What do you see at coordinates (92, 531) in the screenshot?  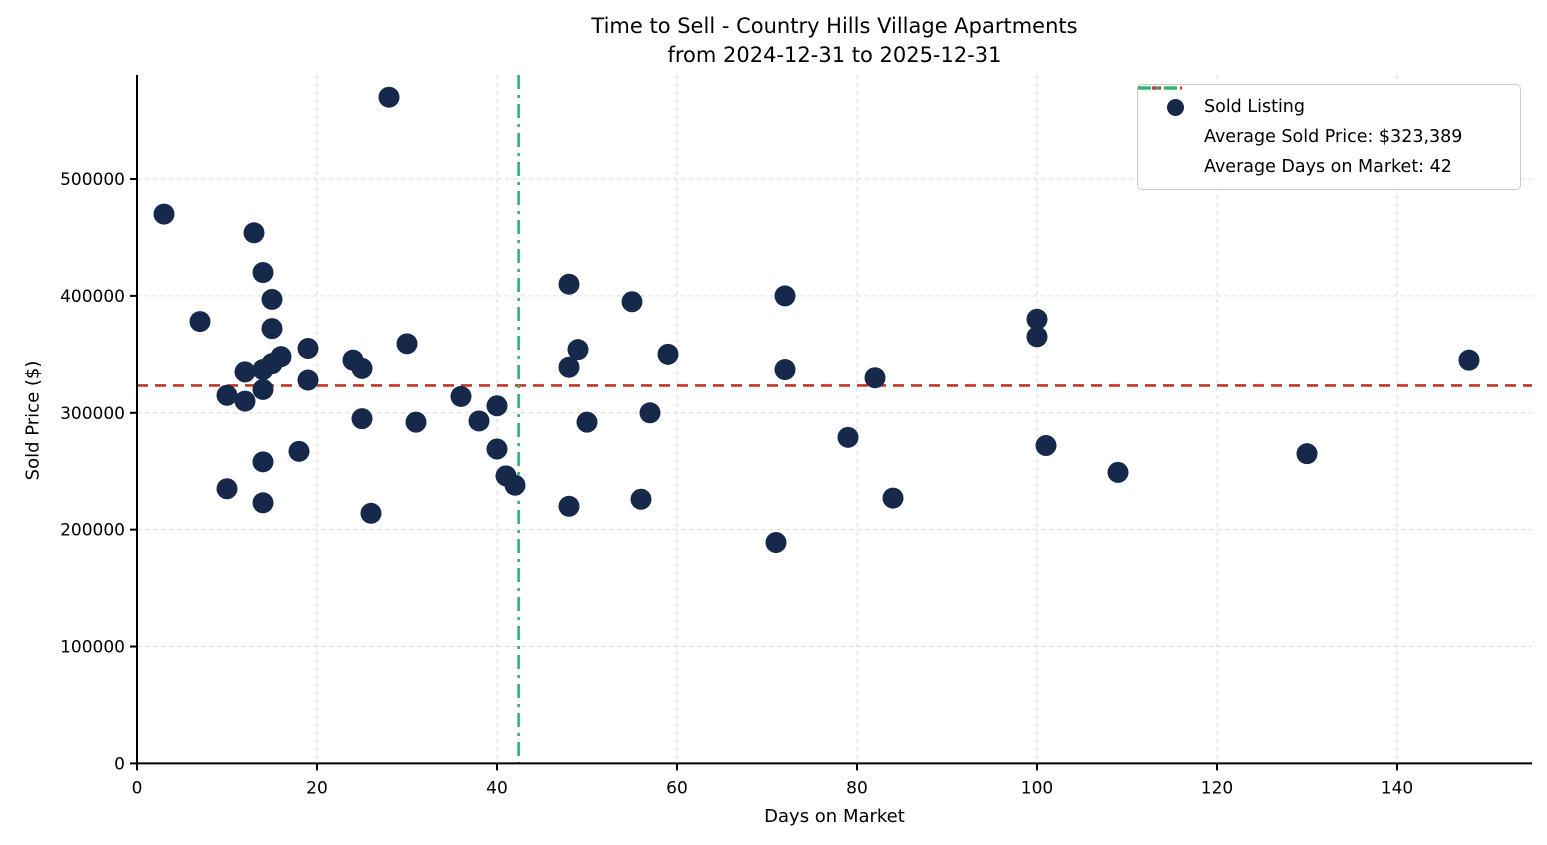 I see `y-tick-label: 200000` at bounding box center [92, 531].